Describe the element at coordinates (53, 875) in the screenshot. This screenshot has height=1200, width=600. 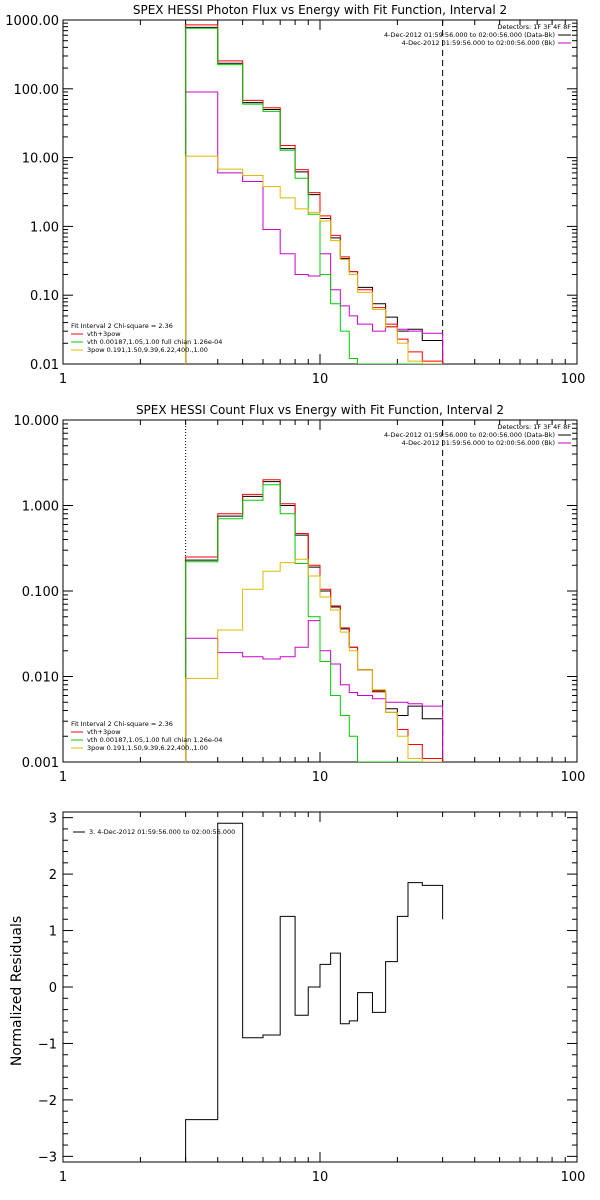
I see `y-tick-label: 2` at that location.